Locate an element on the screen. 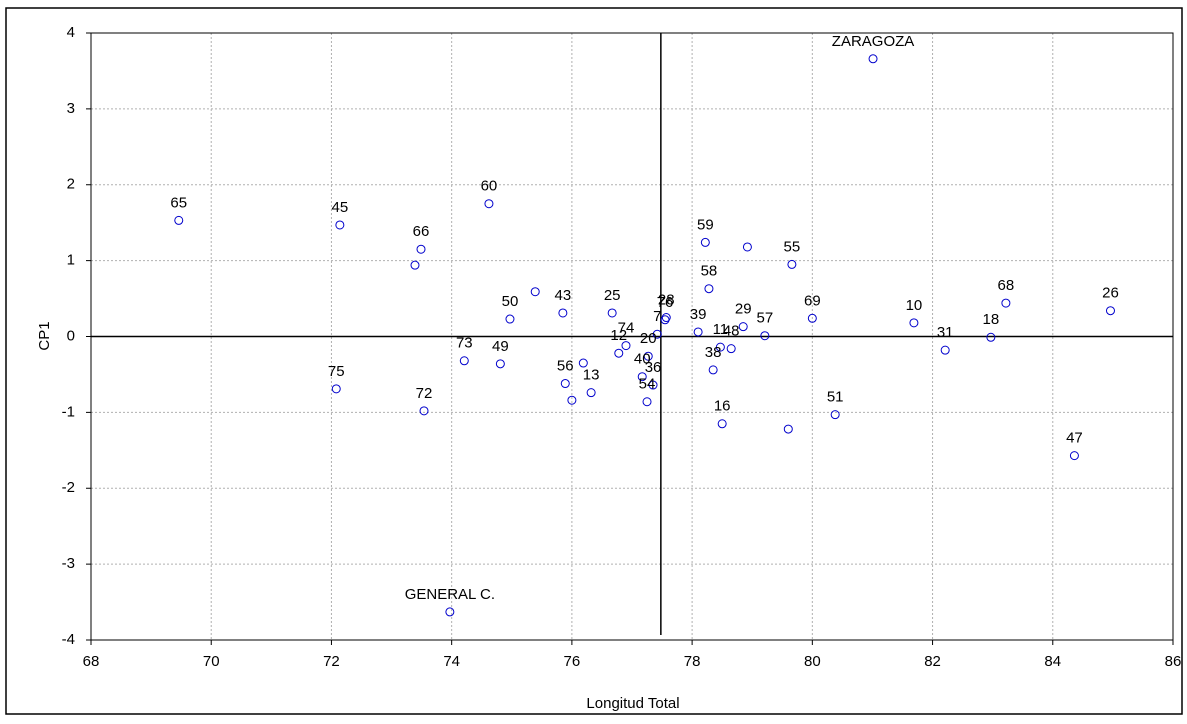  point-label: 45 is located at coordinates (340, 207).